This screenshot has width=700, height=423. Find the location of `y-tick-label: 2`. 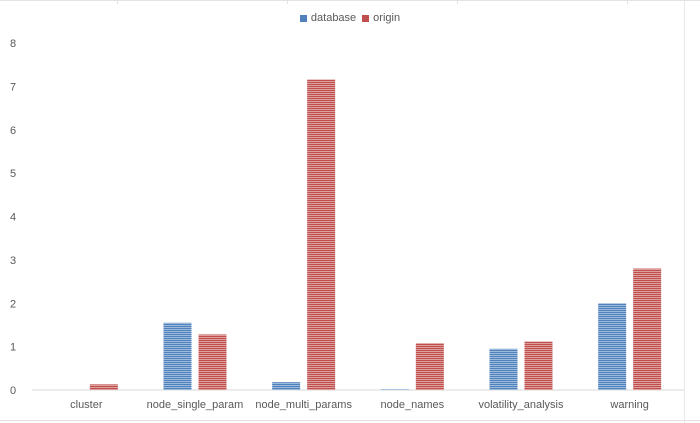

y-tick-label: 2 is located at coordinates (13, 304).